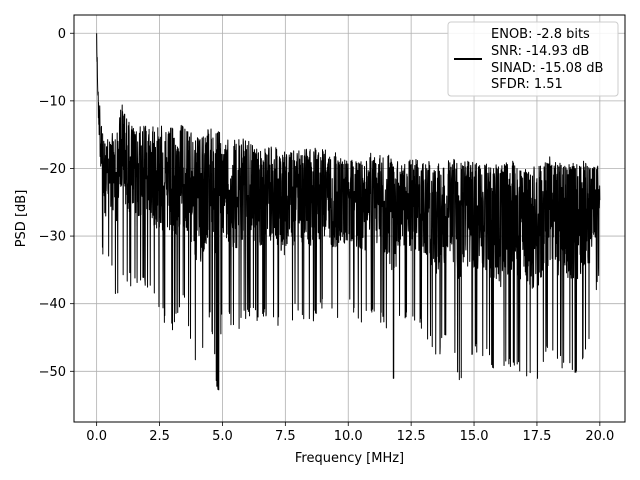 This screenshot has height=480, width=640. Describe the element at coordinates (52, 101) in the screenshot. I see `y-tick-label: −10` at that location.